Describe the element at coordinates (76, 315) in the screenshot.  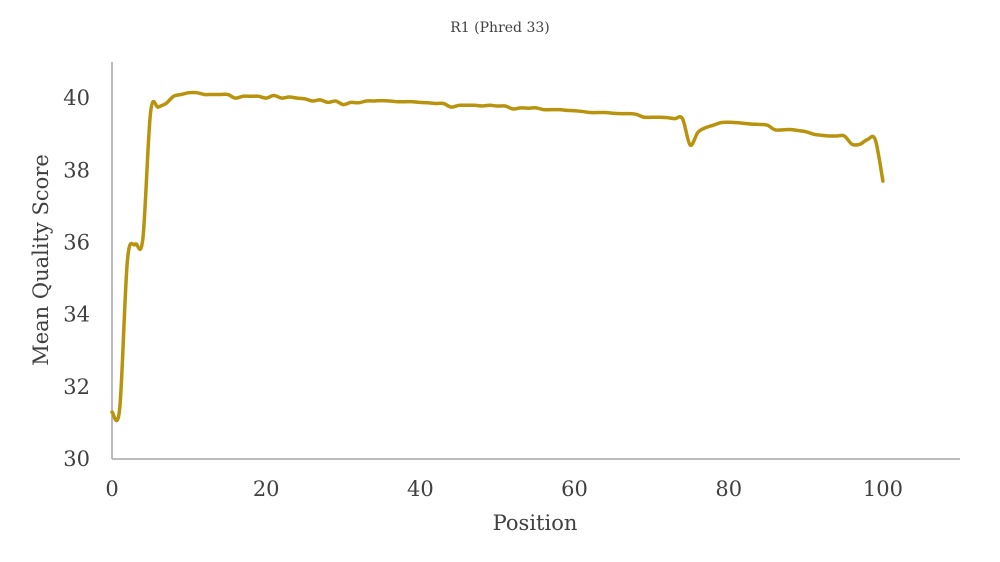
I see `y-tick-label: 34` at that location.